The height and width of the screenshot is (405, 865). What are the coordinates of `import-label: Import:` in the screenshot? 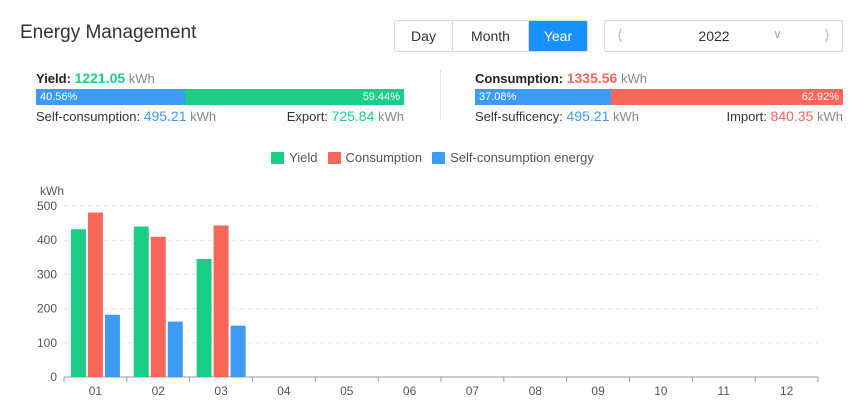 It's located at (746, 116).